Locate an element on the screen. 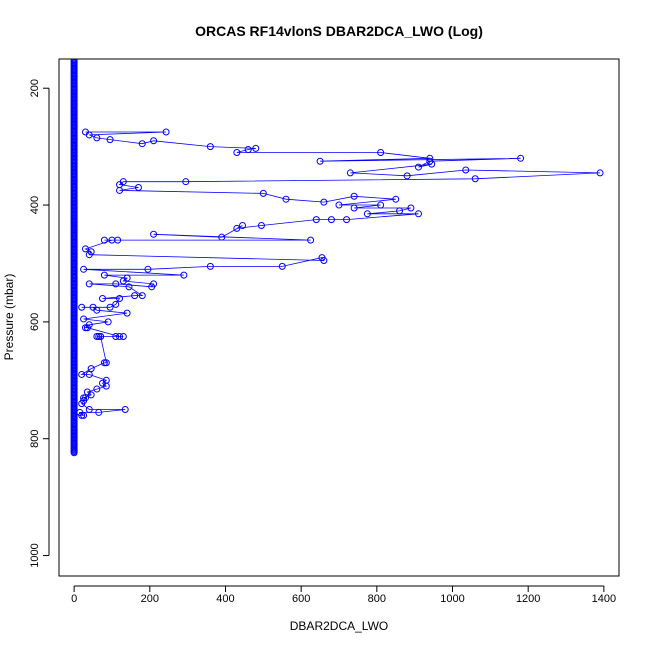 The height and width of the screenshot is (655, 650). y-axis: 200 400 600 800 1000 is located at coordinates (39, 323).